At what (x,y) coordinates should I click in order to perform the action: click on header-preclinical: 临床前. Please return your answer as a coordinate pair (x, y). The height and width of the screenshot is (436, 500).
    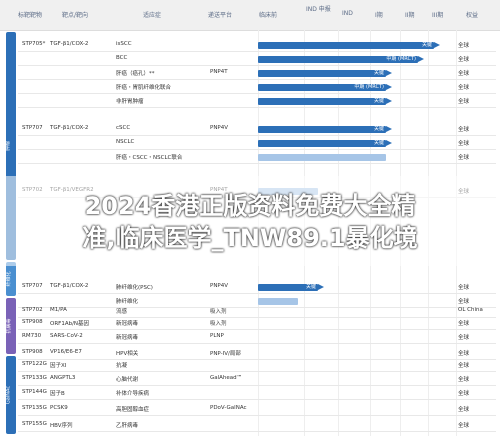
    Looking at the image, I should click on (268, 15).